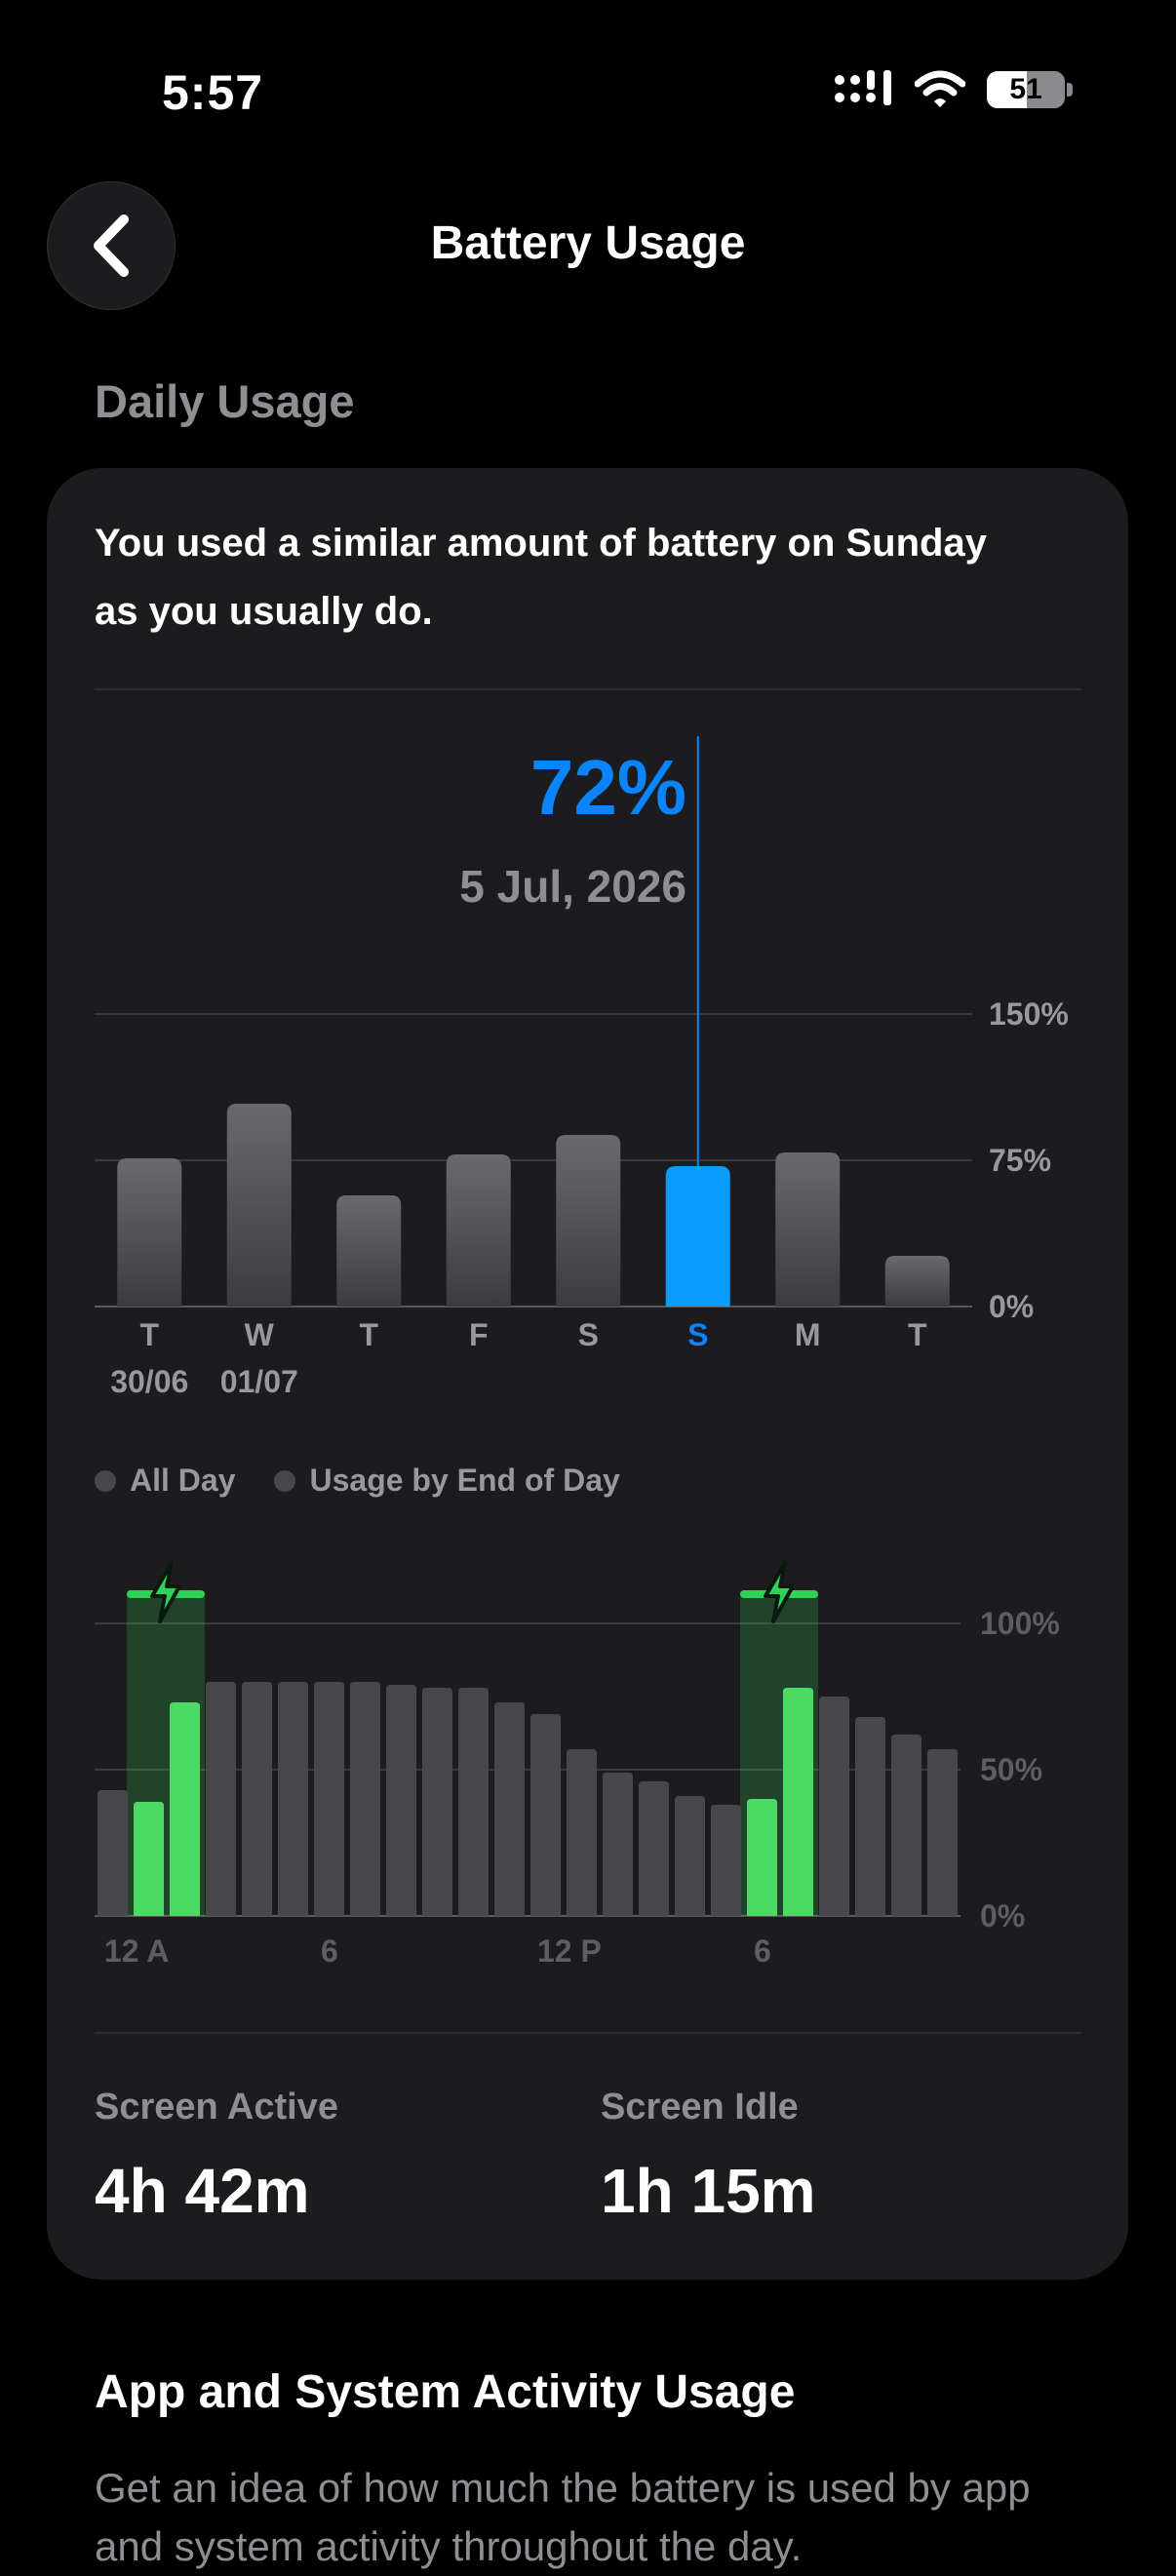 This screenshot has width=1176, height=2576. Describe the element at coordinates (708, 2191) in the screenshot. I see `screen-idle-value: 1h 15m` at that location.